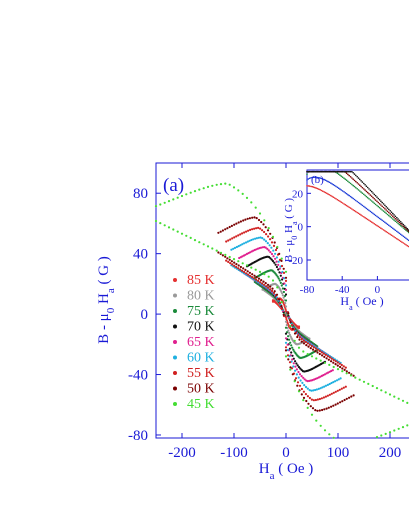 The image size is (409, 529). What do you see at coordinates (201, 358) in the screenshot?
I see `legend-label: 60 K` at bounding box center [201, 358].